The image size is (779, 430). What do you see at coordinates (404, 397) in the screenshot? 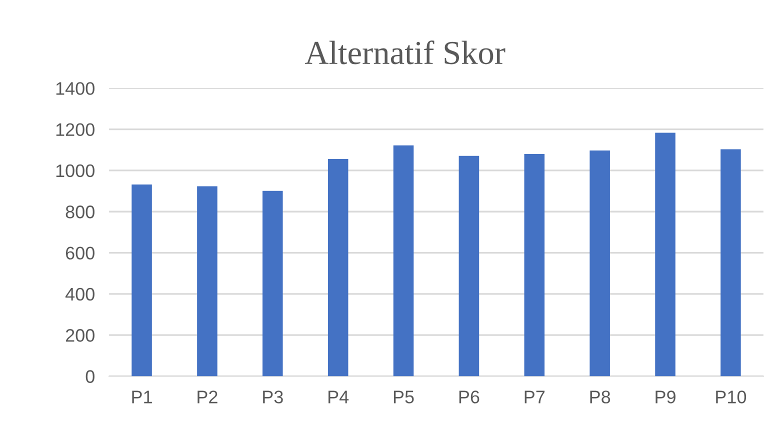
I see `x-tick-label: P5` at bounding box center [404, 397].